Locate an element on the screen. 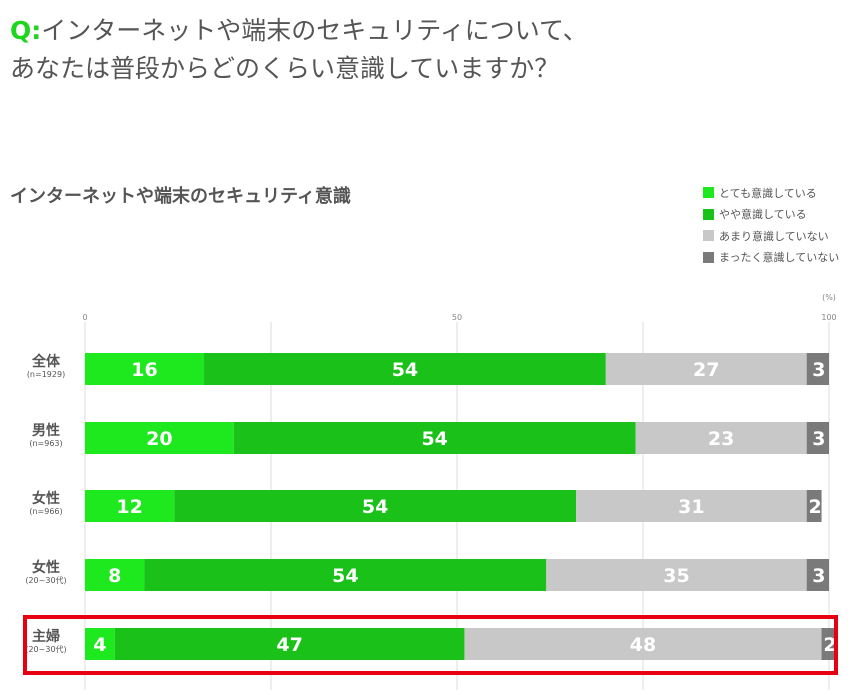 The height and width of the screenshot is (695, 863). category-name: 全体 is located at coordinates (46, 362).